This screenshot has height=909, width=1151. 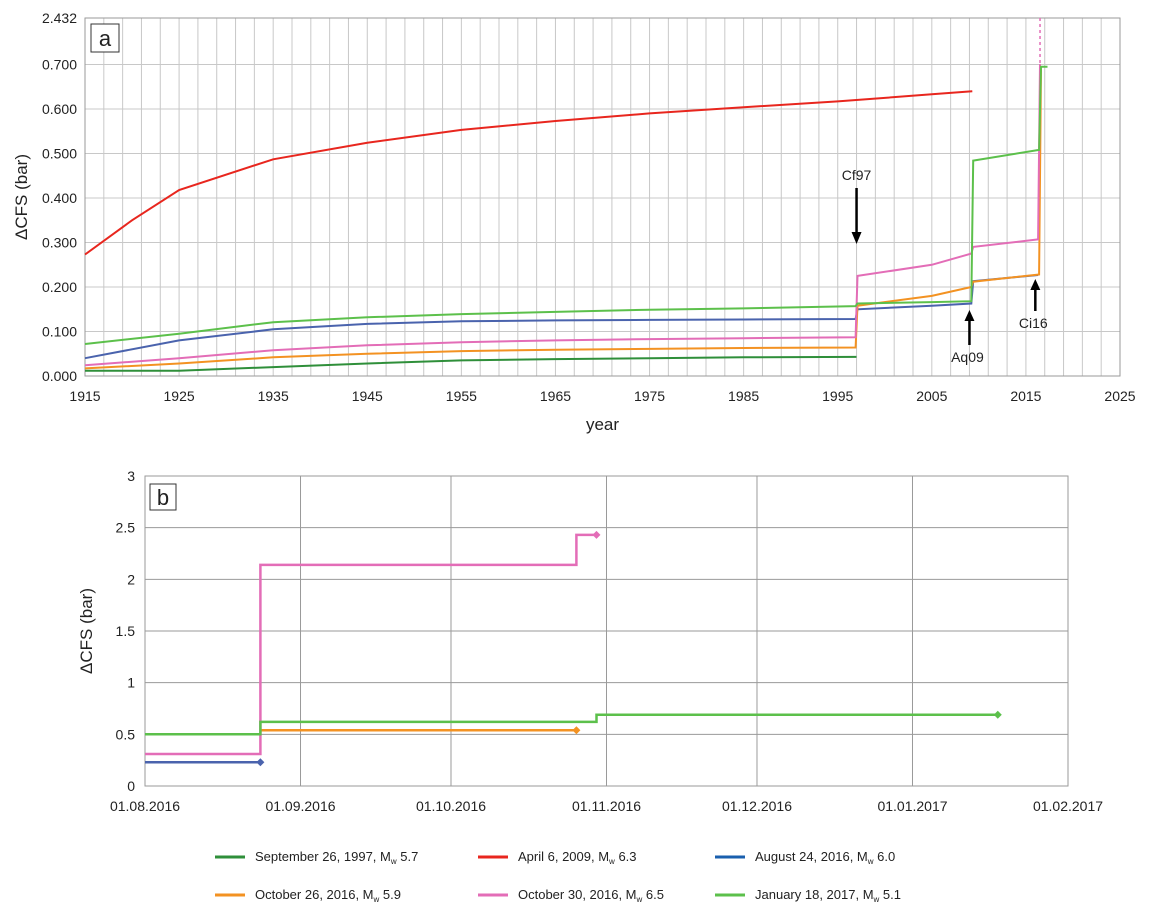 What do you see at coordinates (145, 806) in the screenshot?
I see `x-tick-label: 01.08.2016` at bounding box center [145, 806].